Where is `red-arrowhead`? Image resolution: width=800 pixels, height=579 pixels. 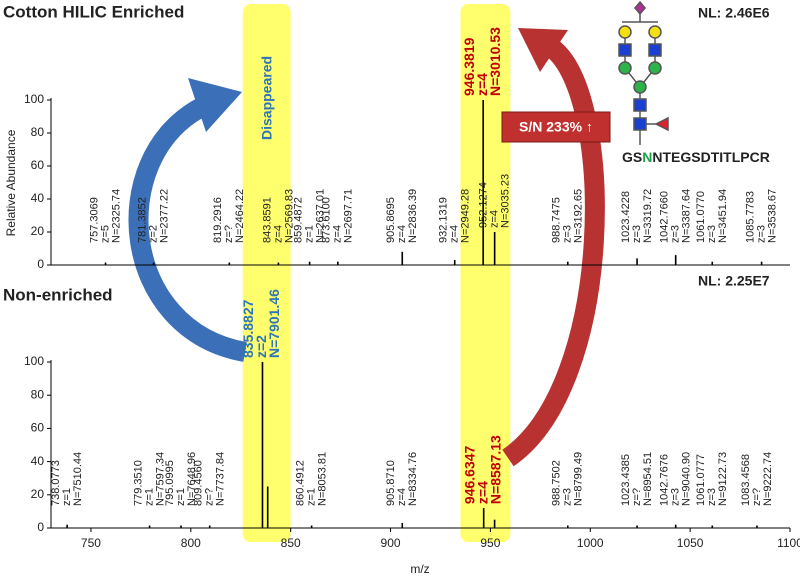
red-arrowhead is located at coordinates (543, 50).